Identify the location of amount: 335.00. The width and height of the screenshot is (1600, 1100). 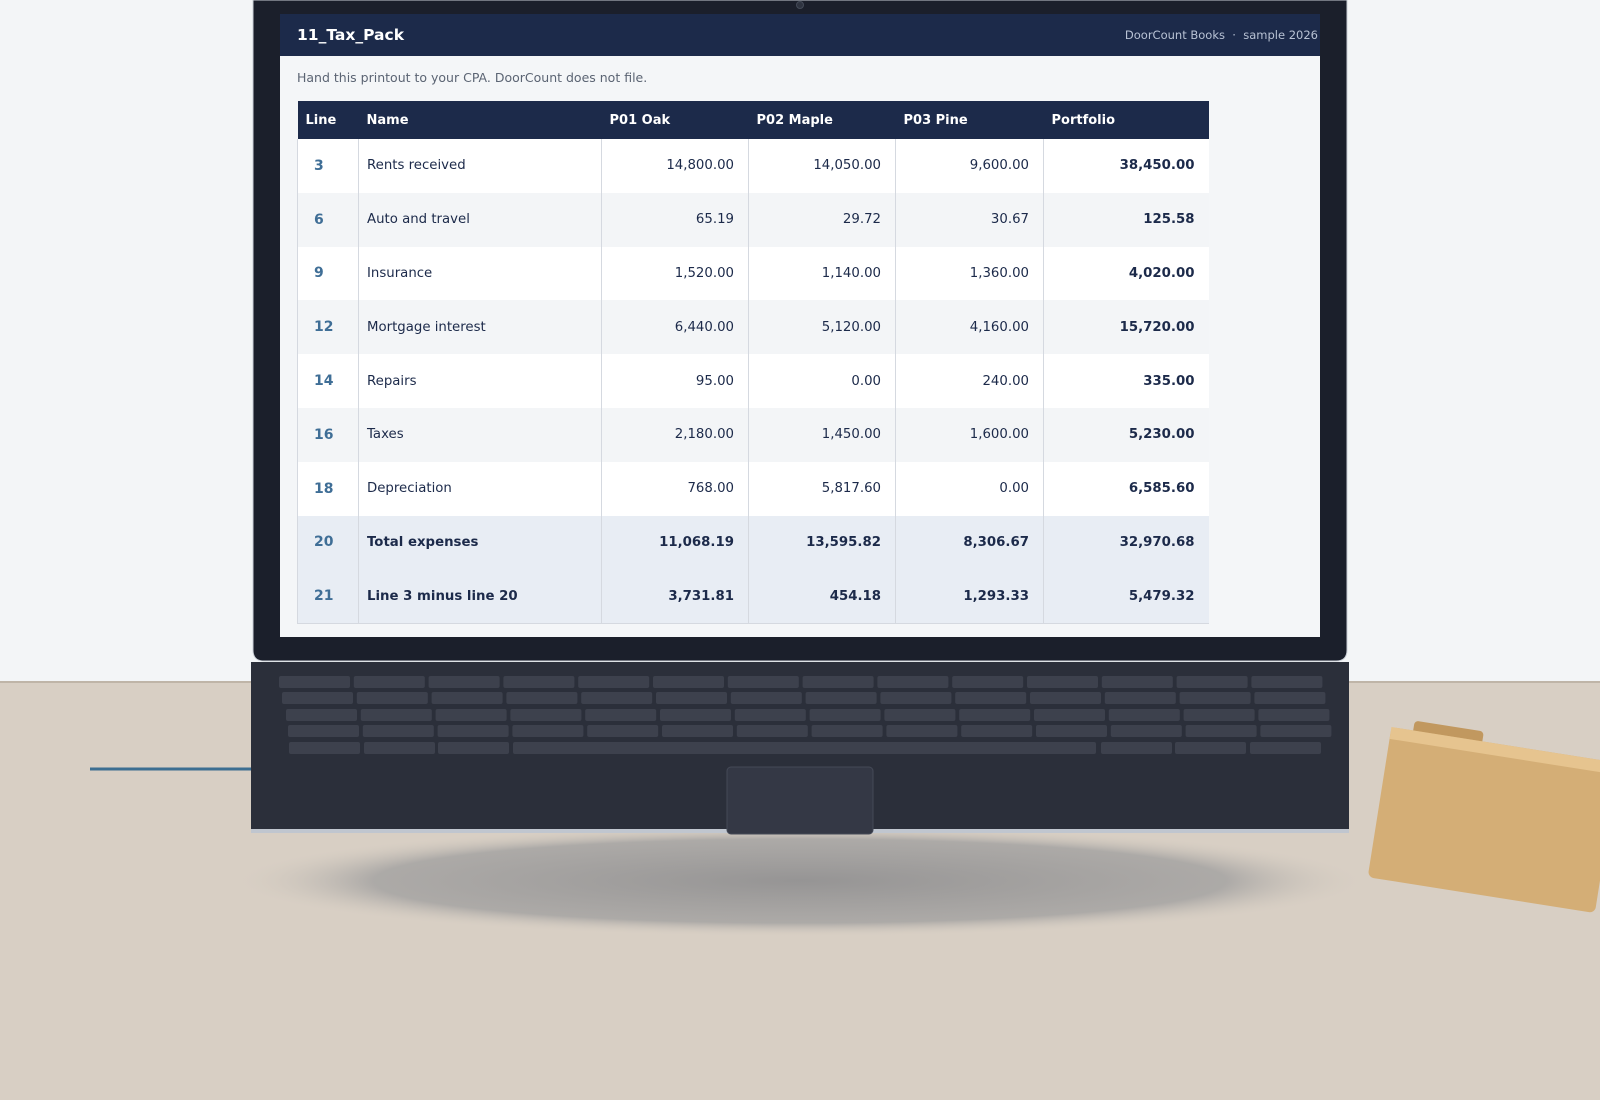
(1126, 381).